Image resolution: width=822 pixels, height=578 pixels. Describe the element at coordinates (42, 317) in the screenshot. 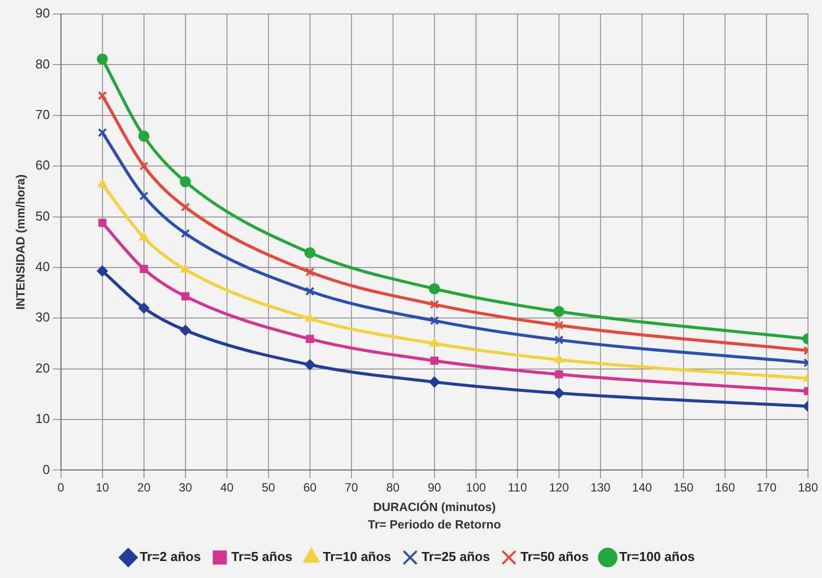

I see `y-tick-label: 30` at that location.